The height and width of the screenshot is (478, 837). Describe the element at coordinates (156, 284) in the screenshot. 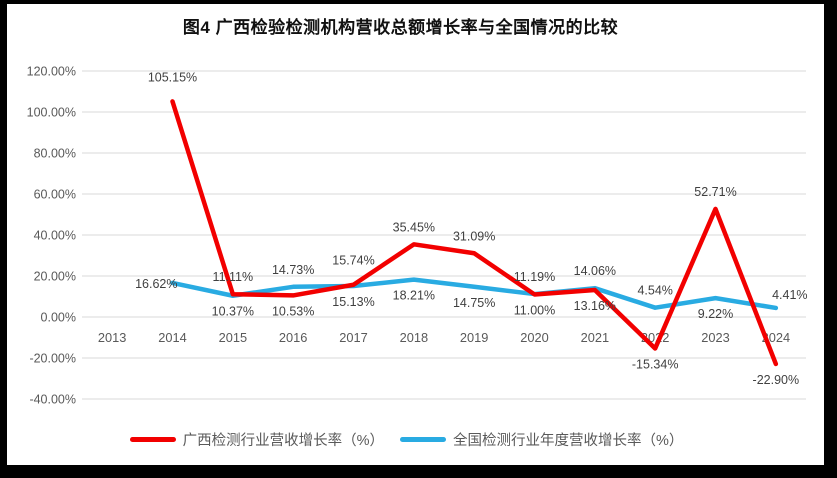

I see `data-label: 16.62%` at that location.